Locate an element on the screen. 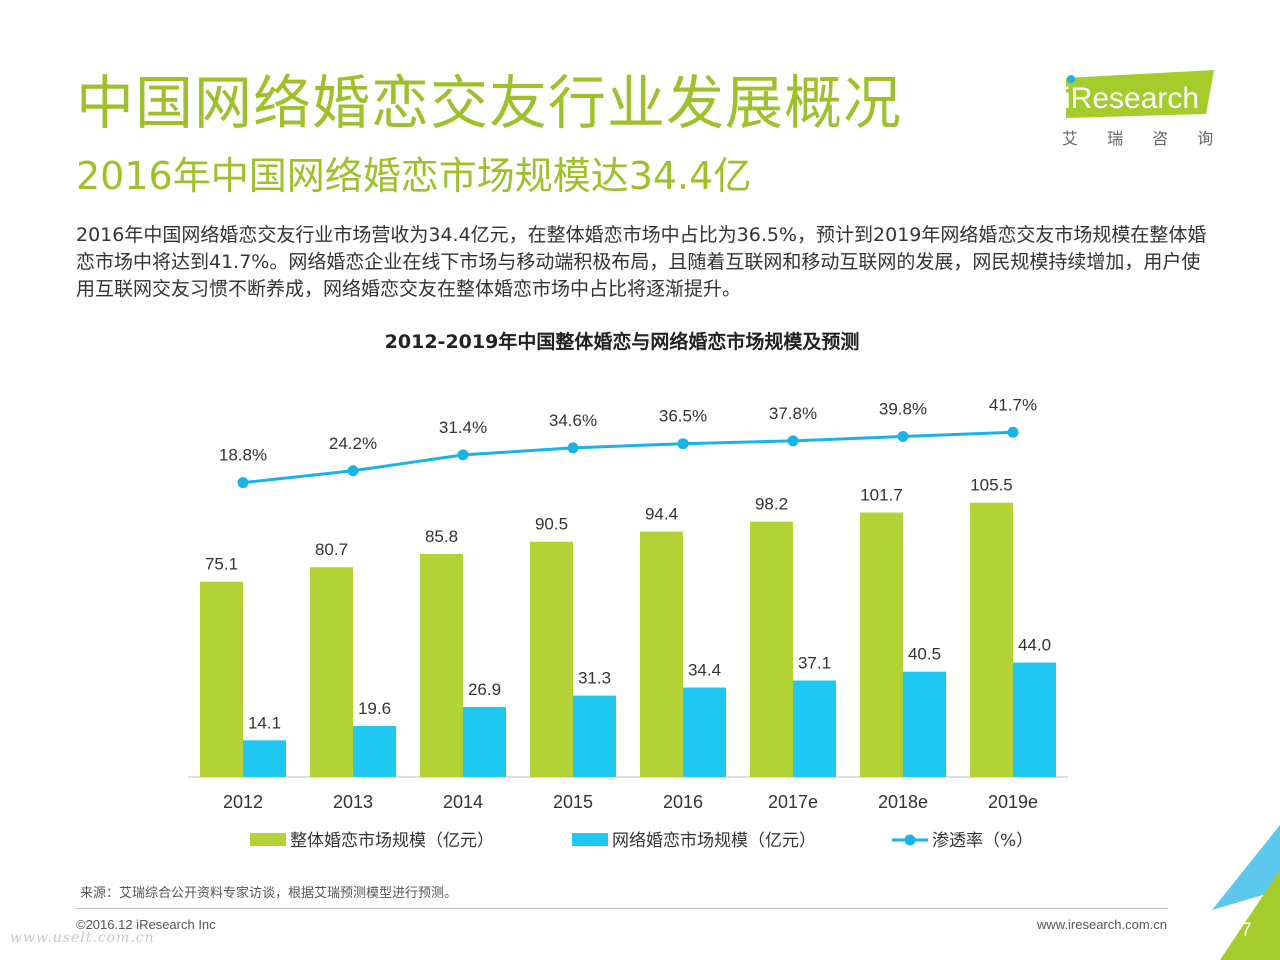 This screenshot has height=960, width=1280. online-market-value-label: 37.1 is located at coordinates (814, 663).